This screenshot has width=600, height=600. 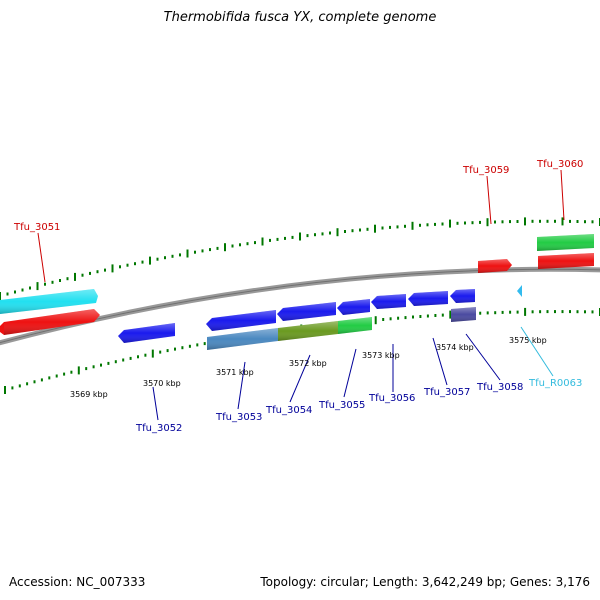 What do you see at coordinates (455, 347) in the screenshot?
I see `scale-label-3574: 3574 kbp` at bounding box center [455, 347].